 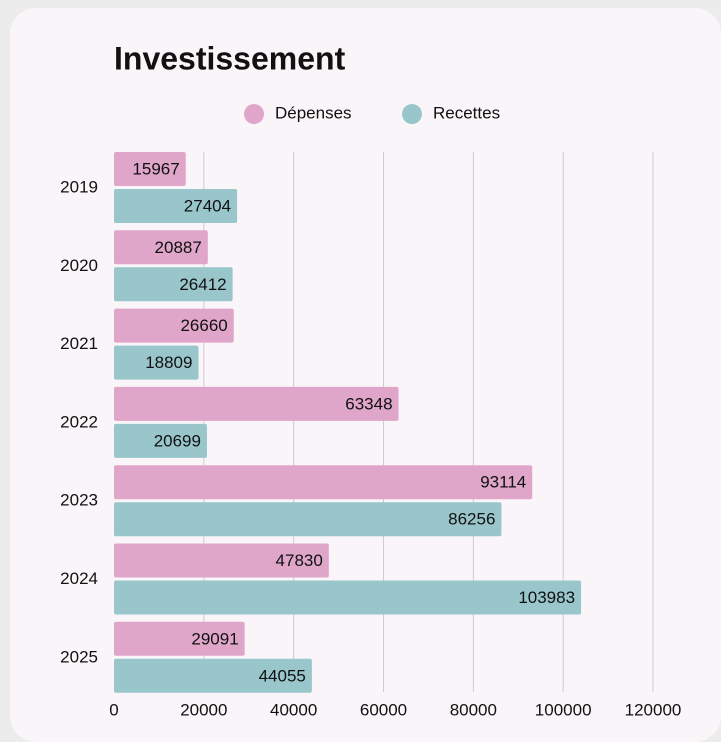 I want to click on y-tick-label: 2020, so click(x=79, y=265).